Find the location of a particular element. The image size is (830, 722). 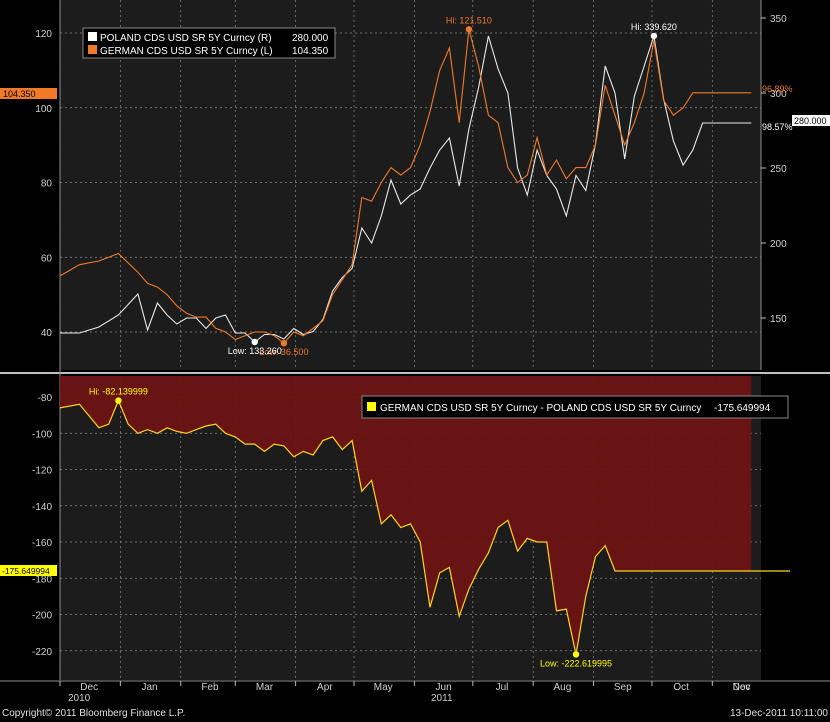

german-last-value: 104.350 is located at coordinates (19, 94).